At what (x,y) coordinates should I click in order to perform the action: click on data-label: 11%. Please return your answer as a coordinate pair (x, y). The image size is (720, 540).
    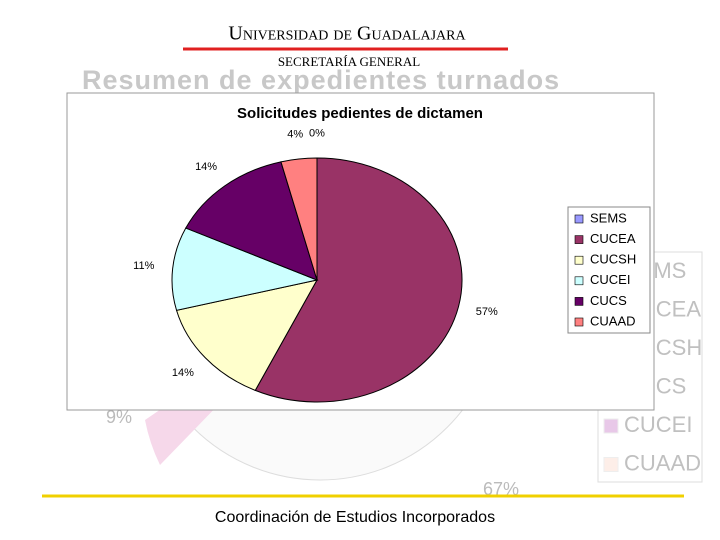
    Looking at the image, I should click on (143, 266).